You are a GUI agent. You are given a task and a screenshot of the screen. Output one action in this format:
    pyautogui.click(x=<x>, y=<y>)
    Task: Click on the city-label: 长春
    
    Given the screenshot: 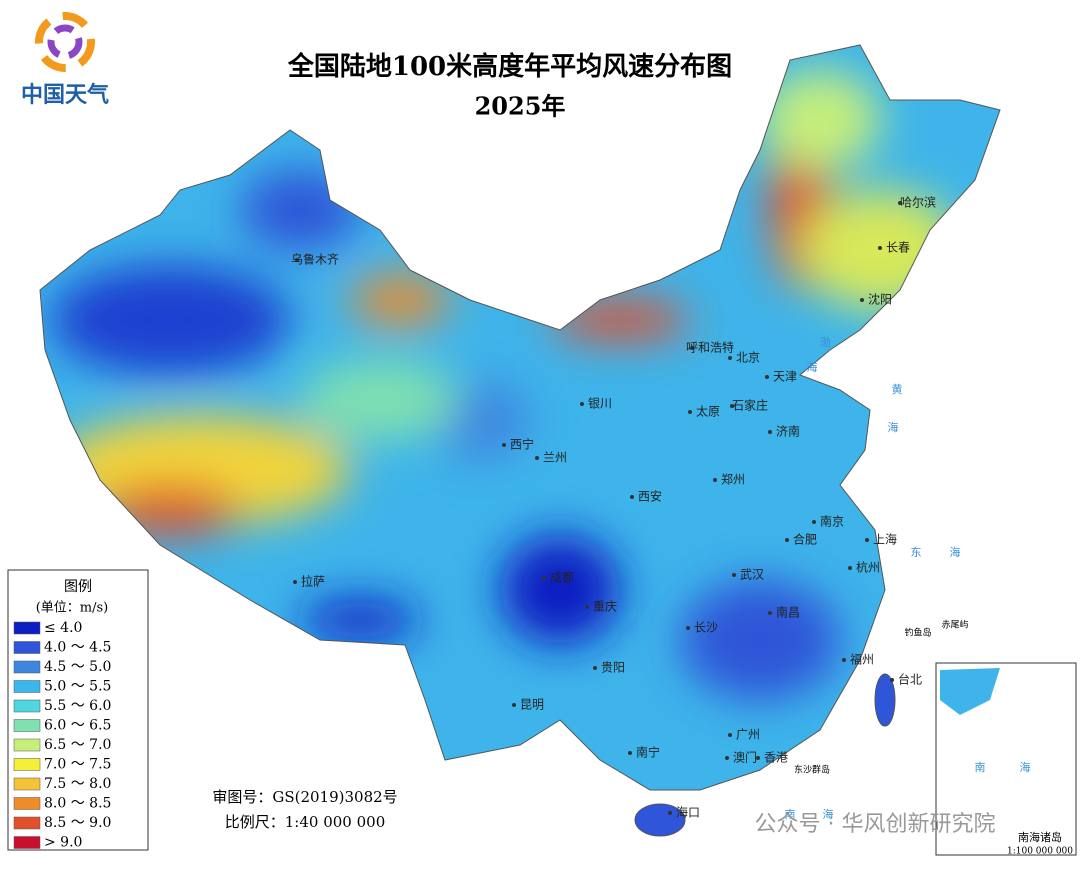 What is the action you would take?
    pyautogui.click(x=898, y=248)
    